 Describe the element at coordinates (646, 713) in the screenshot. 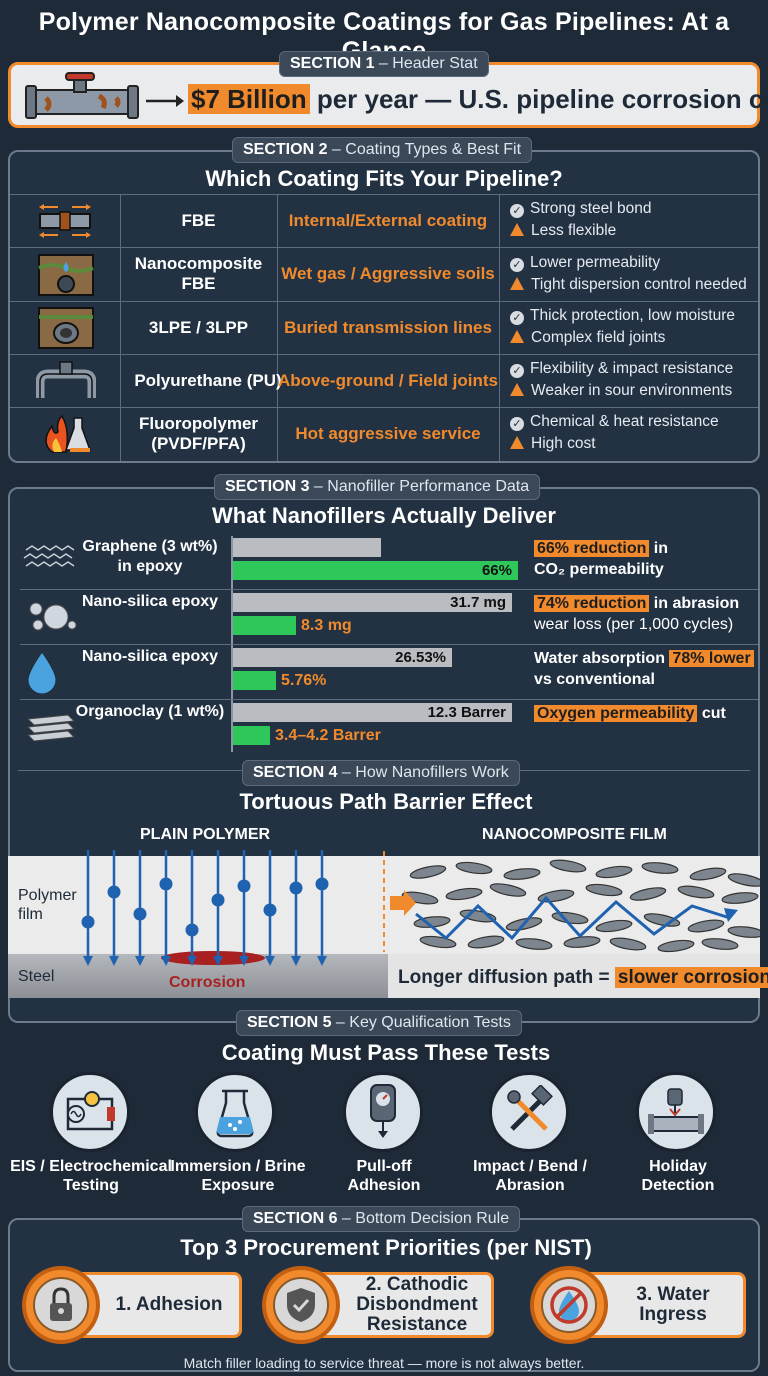

I see `filler-note: Oxygen permeability cut` at that location.